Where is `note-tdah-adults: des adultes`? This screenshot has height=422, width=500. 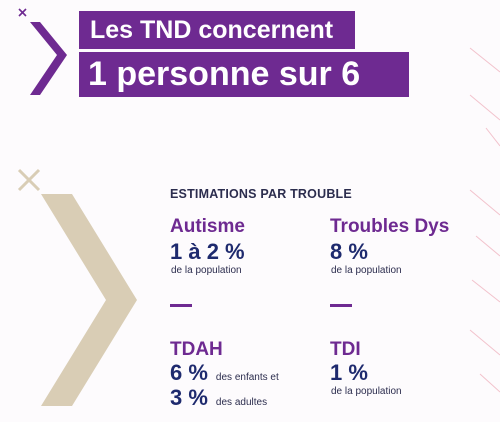 note-tdah-adults: des adultes is located at coordinates (241, 402).